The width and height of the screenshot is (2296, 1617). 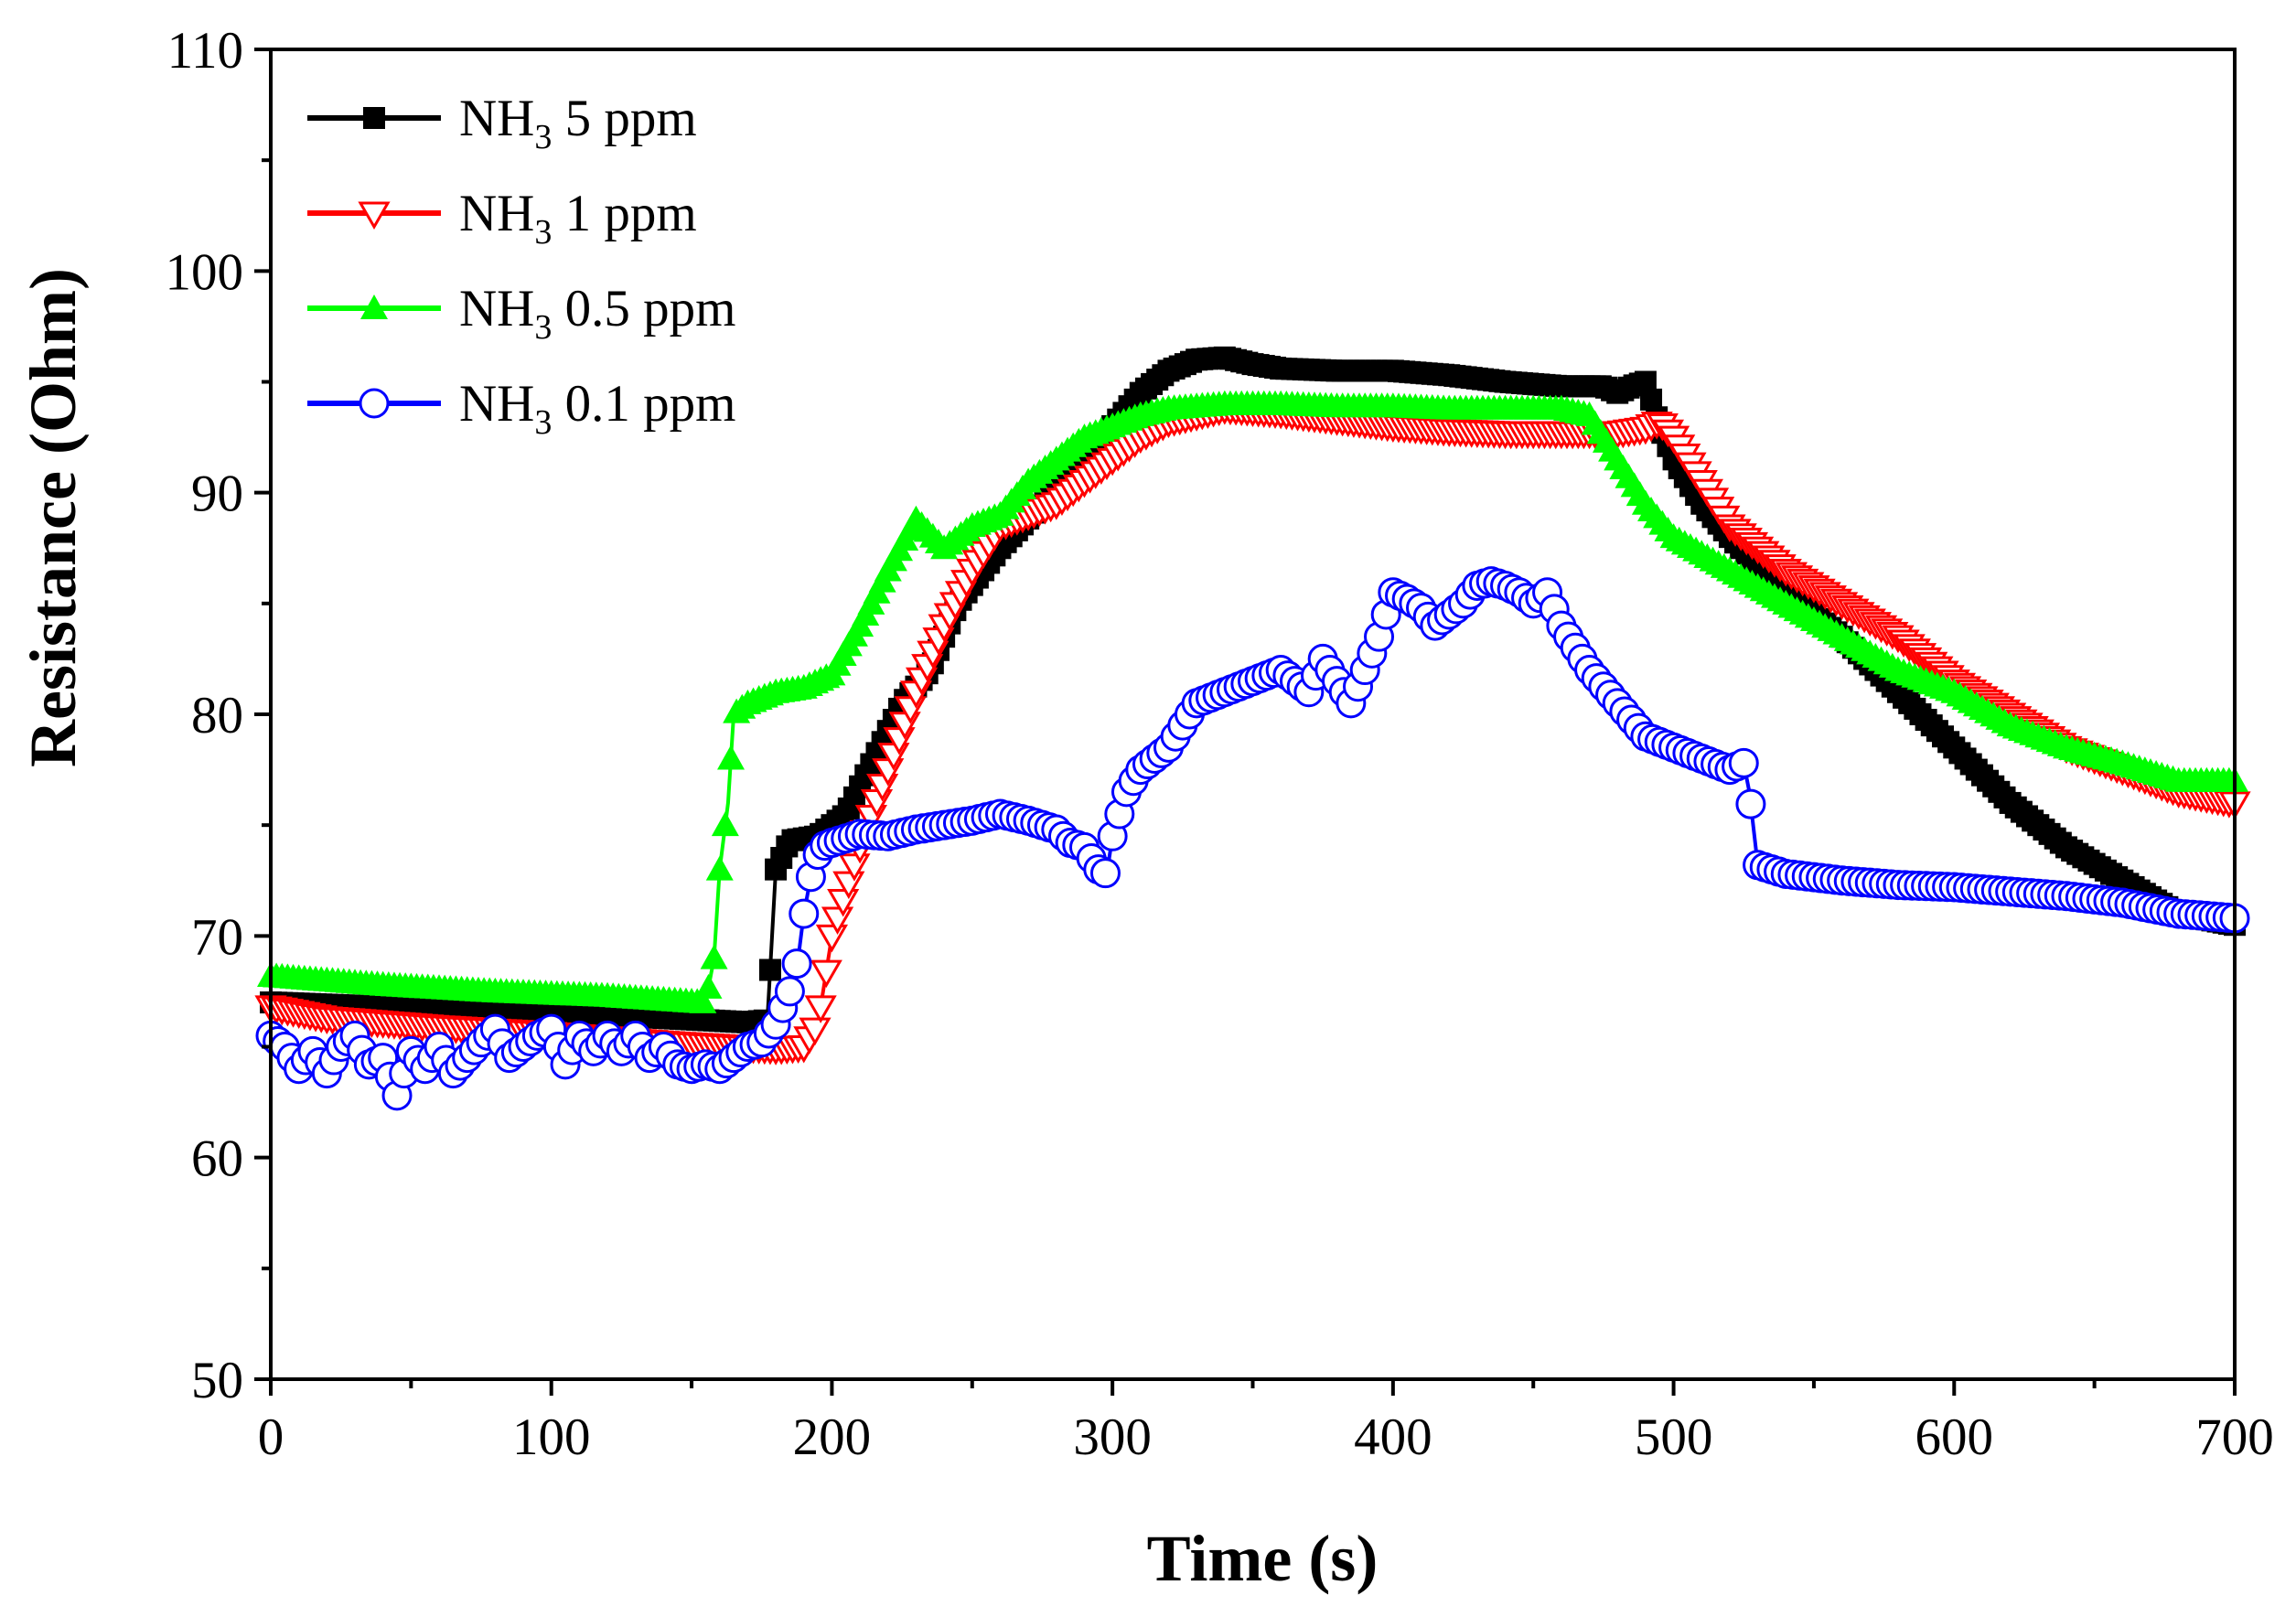 I want to click on legend-entry-3: NH3 0.1 ppm, so click(x=521, y=408).